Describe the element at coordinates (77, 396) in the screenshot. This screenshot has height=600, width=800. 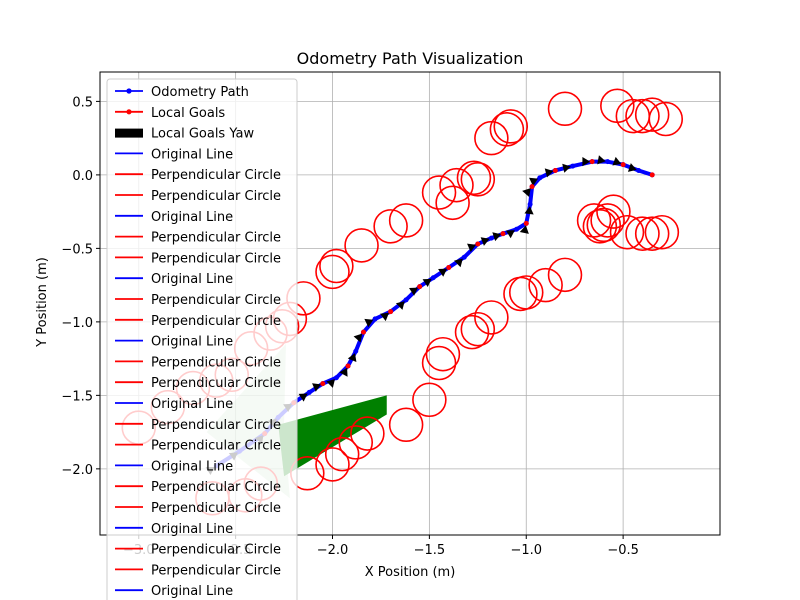
I see `y-tick-label: −1.5` at that location.